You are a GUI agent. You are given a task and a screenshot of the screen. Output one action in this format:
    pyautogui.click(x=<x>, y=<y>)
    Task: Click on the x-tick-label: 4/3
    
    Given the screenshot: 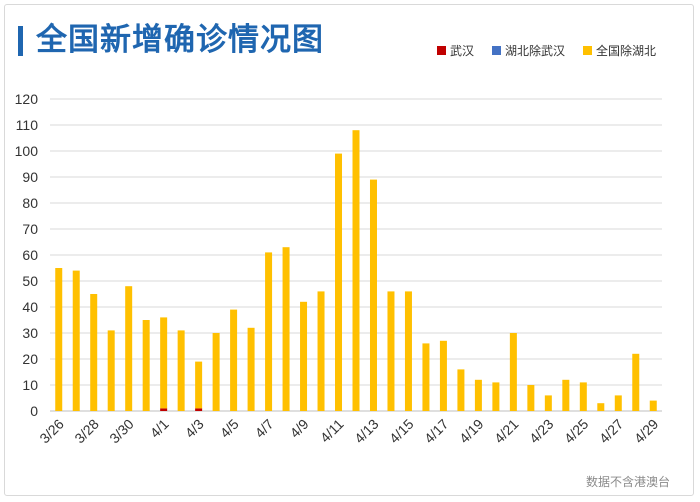 What is the action you would take?
    pyautogui.click(x=194, y=428)
    